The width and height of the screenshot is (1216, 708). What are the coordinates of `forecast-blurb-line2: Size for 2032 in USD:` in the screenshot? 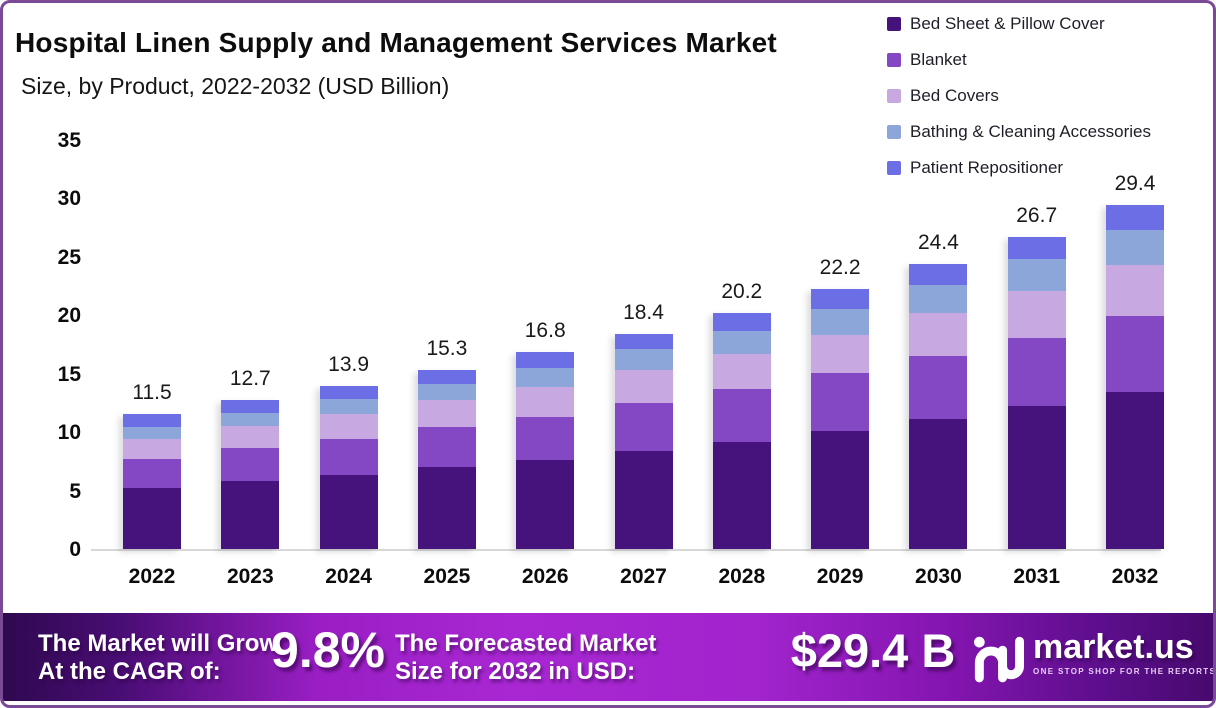 It's located at (515, 671).